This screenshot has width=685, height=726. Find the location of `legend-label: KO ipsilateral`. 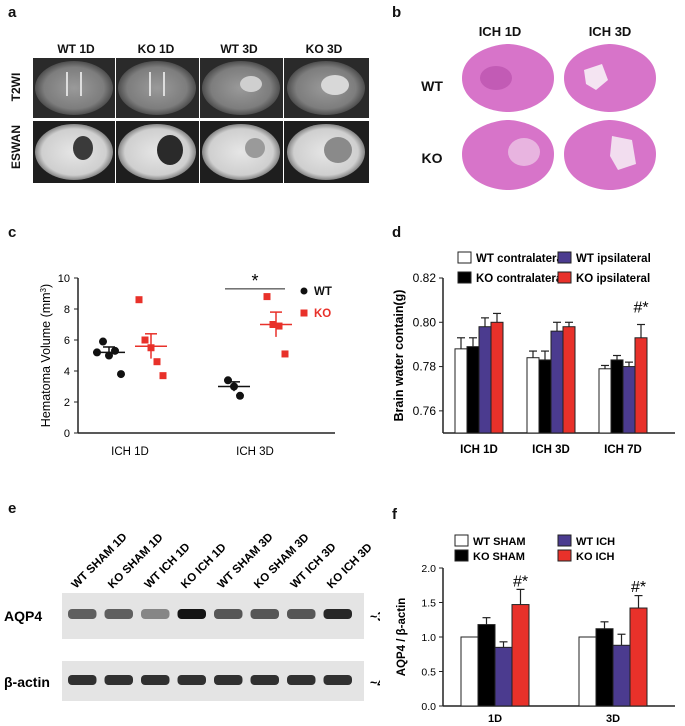

legend-label: KO ipsilateral is located at coordinates (613, 279).